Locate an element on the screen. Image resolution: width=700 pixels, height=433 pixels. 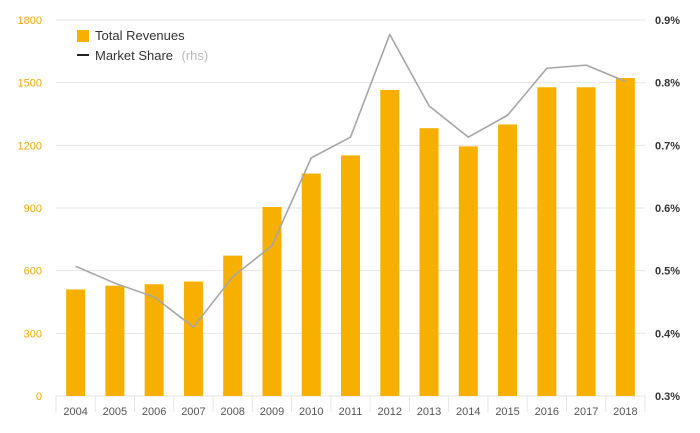
x-tick-label: 2018 is located at coordinates (625, 412).